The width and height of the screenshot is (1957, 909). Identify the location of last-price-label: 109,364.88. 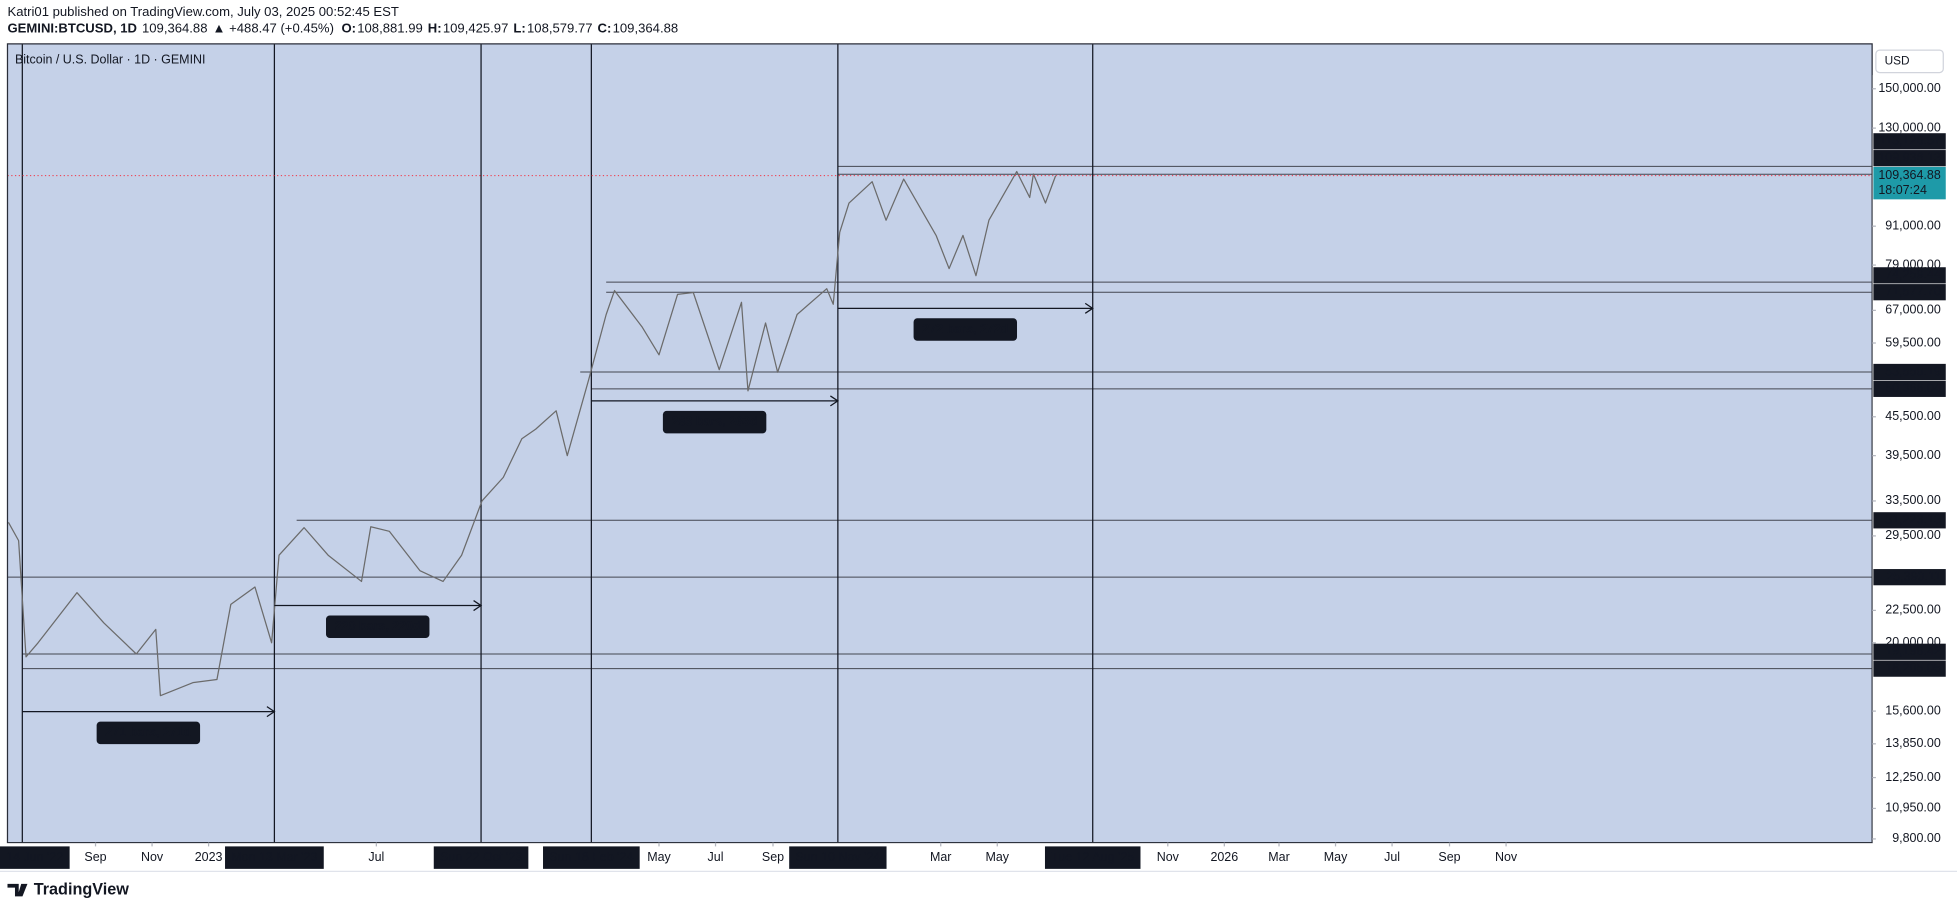
(1909, 175).